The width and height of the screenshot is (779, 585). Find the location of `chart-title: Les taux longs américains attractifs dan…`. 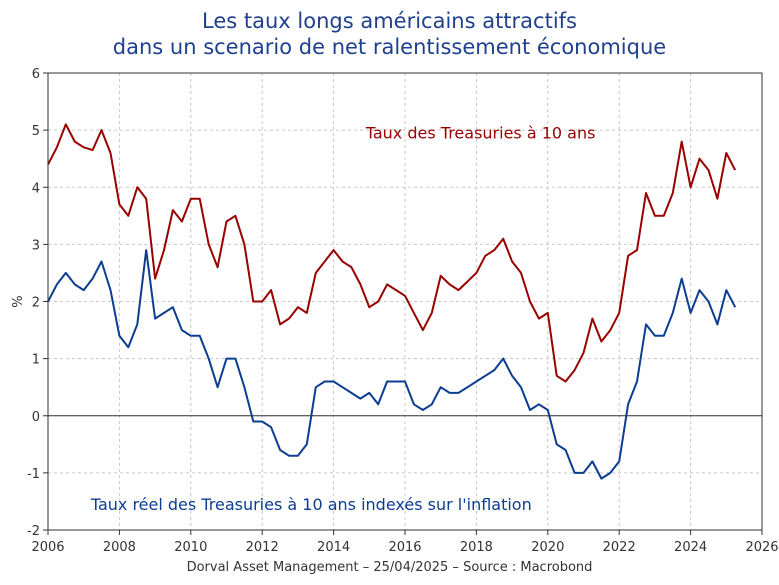

chart-title: Les taux longs américains attractifs dan… is located at coordinates (389, 34).